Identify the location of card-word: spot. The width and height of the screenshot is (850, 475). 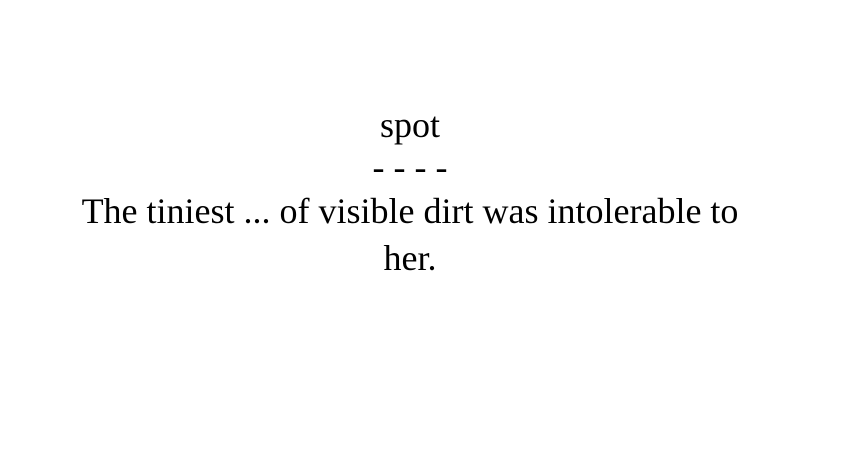
(409, 125).